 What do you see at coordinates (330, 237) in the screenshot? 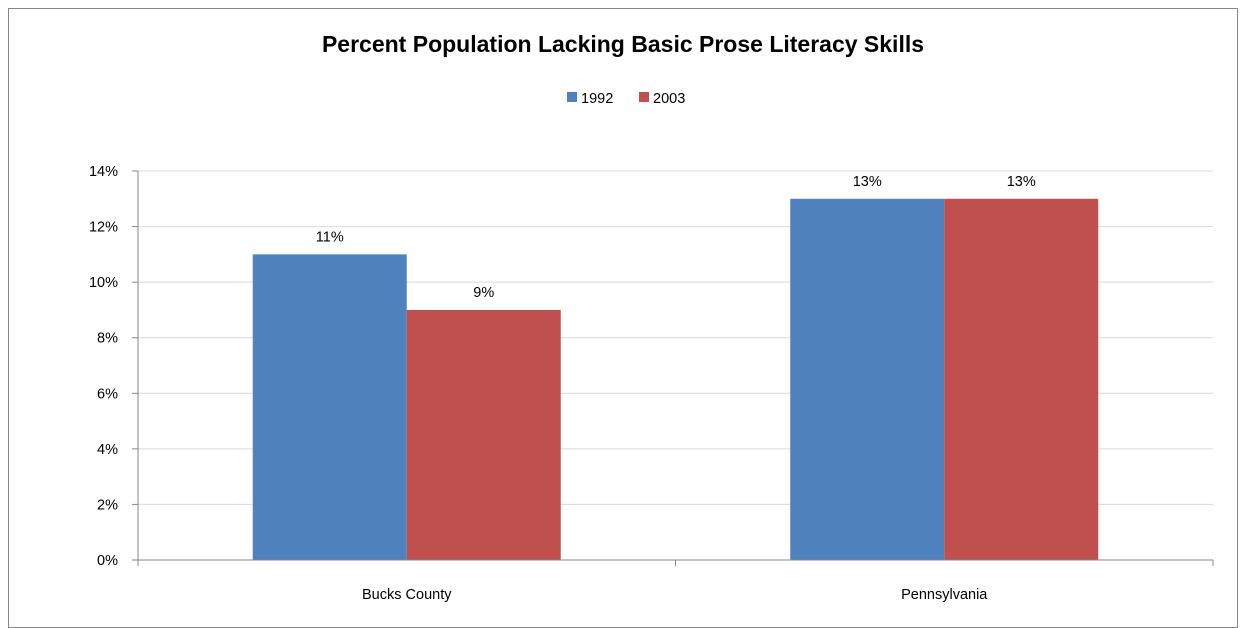
I see `data-label: 11%` at bounding box center [330, 237].